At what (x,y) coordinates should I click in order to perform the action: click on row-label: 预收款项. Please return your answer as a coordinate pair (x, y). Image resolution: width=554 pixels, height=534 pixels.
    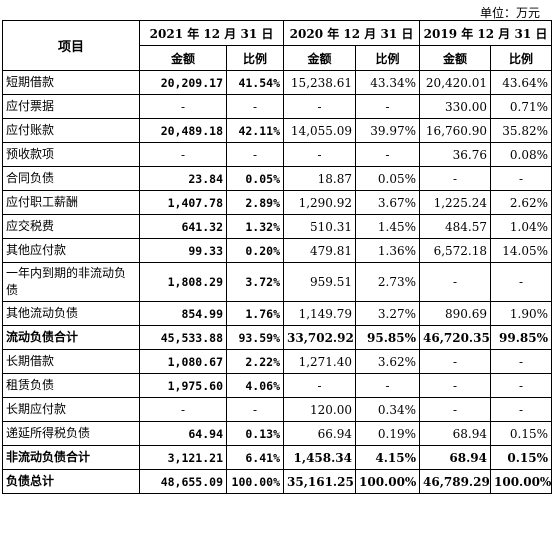
    Looking at the image, I should click on (71, 154).